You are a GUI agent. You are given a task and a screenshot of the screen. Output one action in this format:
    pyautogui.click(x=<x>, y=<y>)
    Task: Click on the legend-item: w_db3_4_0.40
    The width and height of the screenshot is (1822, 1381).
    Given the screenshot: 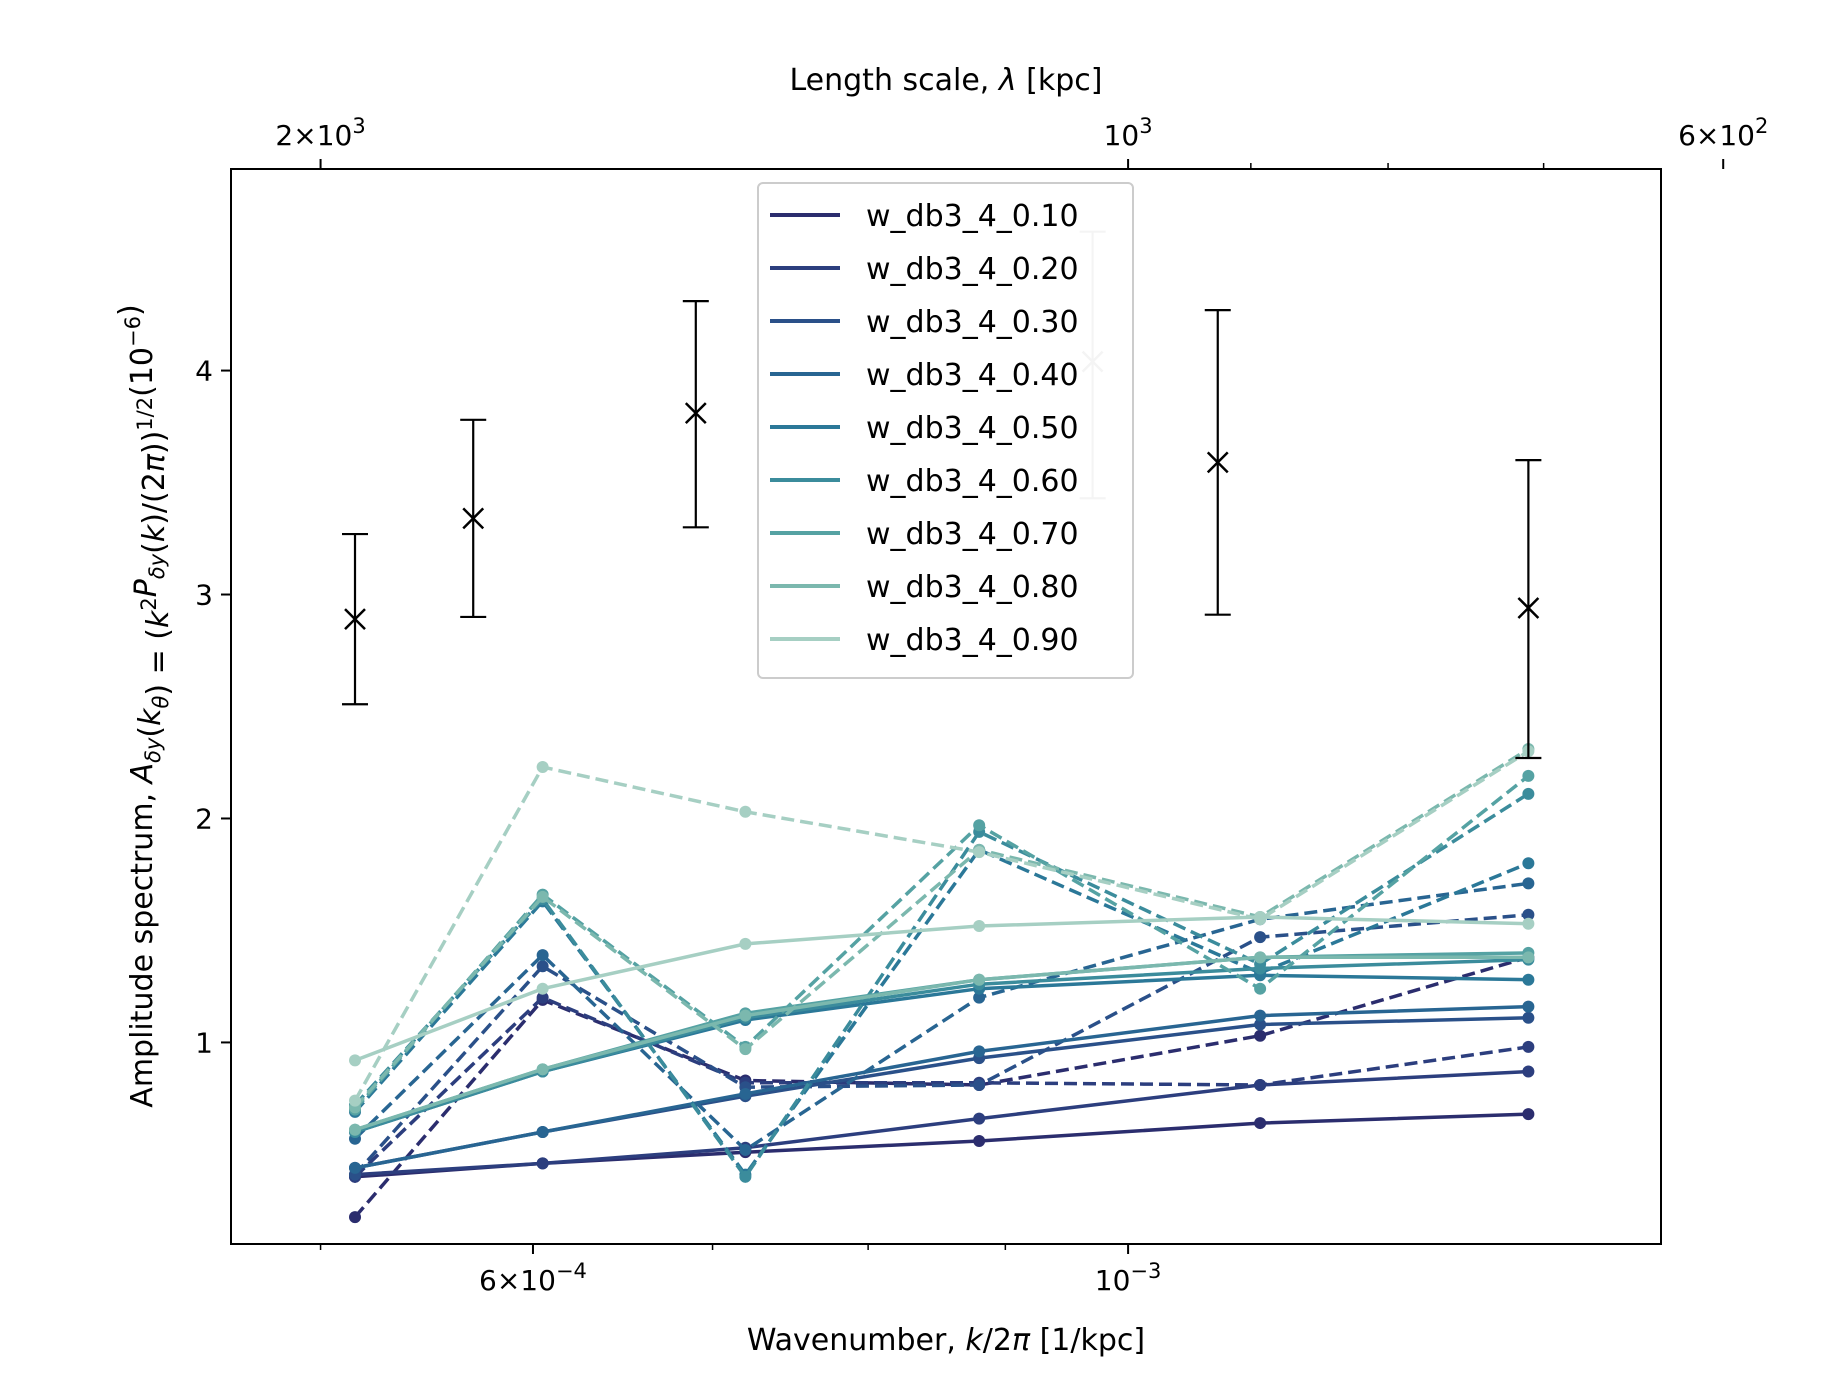 What is the action you would take?
    pyautogui.click(x=924, y=375)
    